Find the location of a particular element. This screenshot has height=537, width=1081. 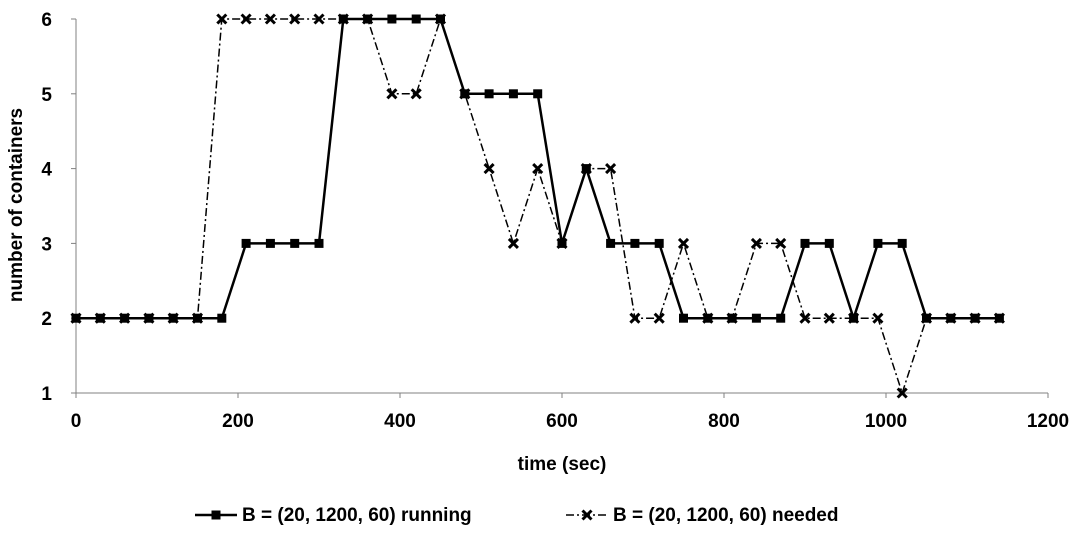

x-axis-label: time (sec) is located at coordinates (562, 464).